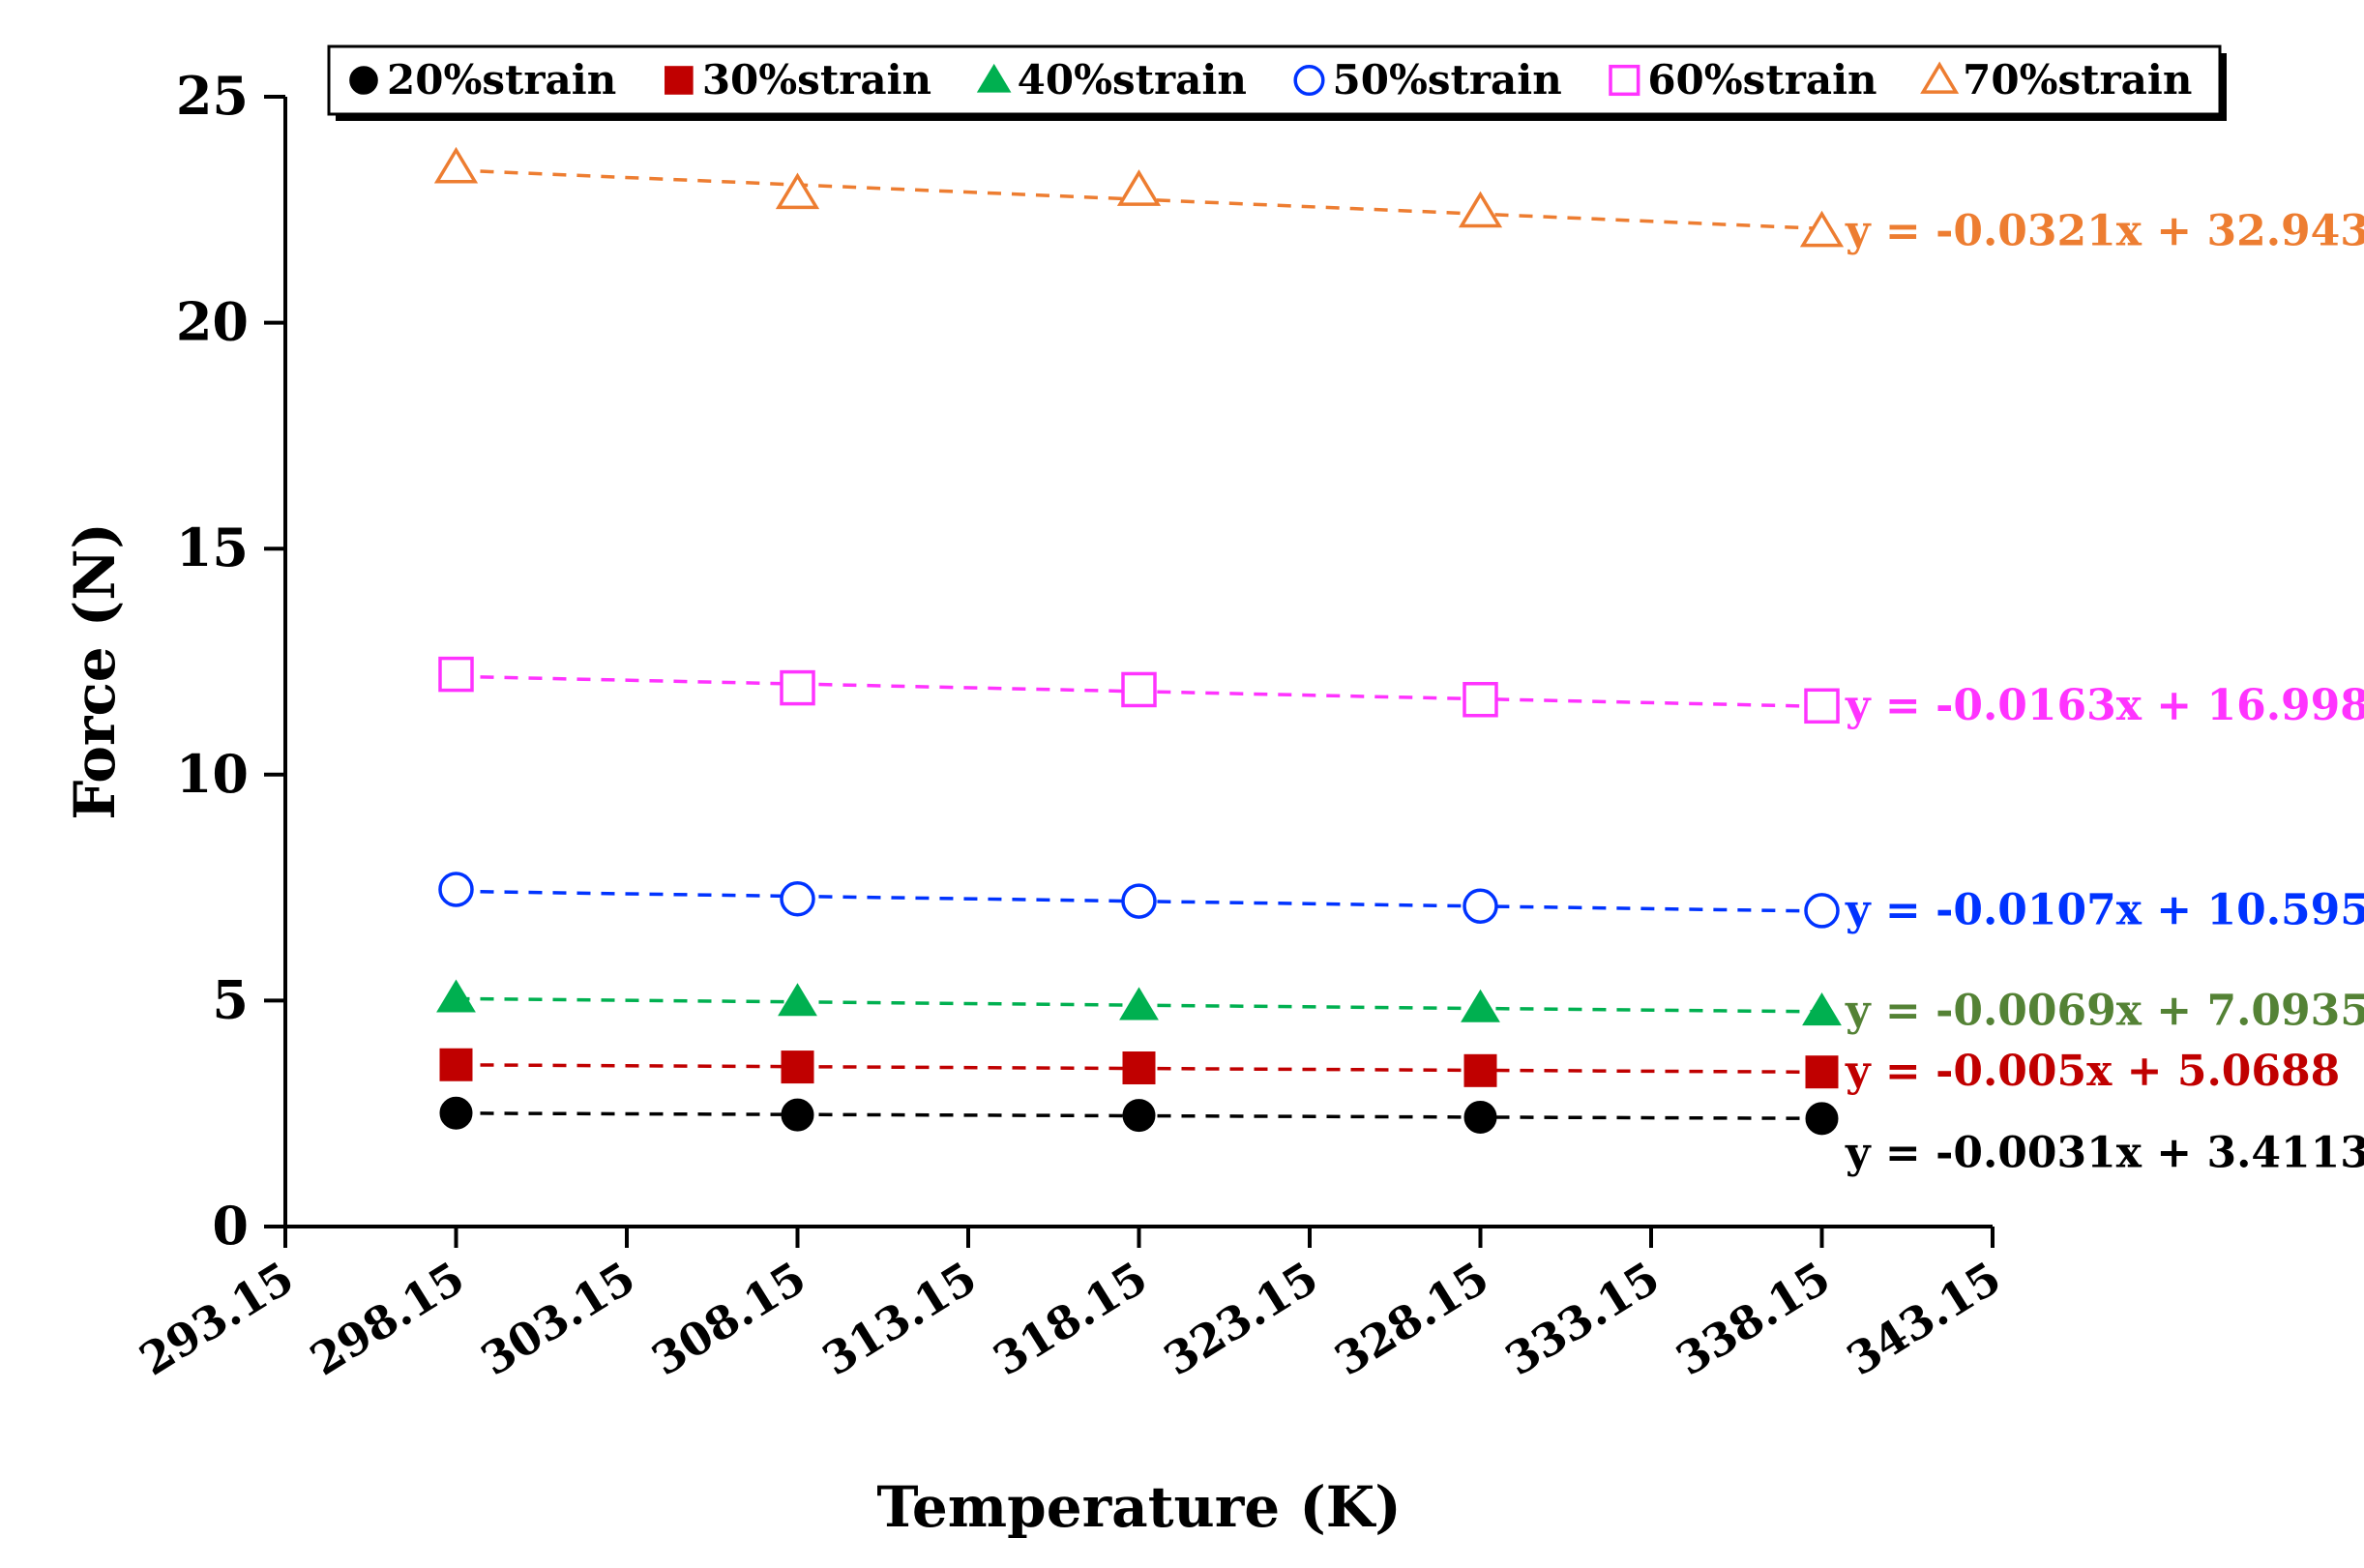  I want to click on legend-label: 20%strain, so click(501, 80).